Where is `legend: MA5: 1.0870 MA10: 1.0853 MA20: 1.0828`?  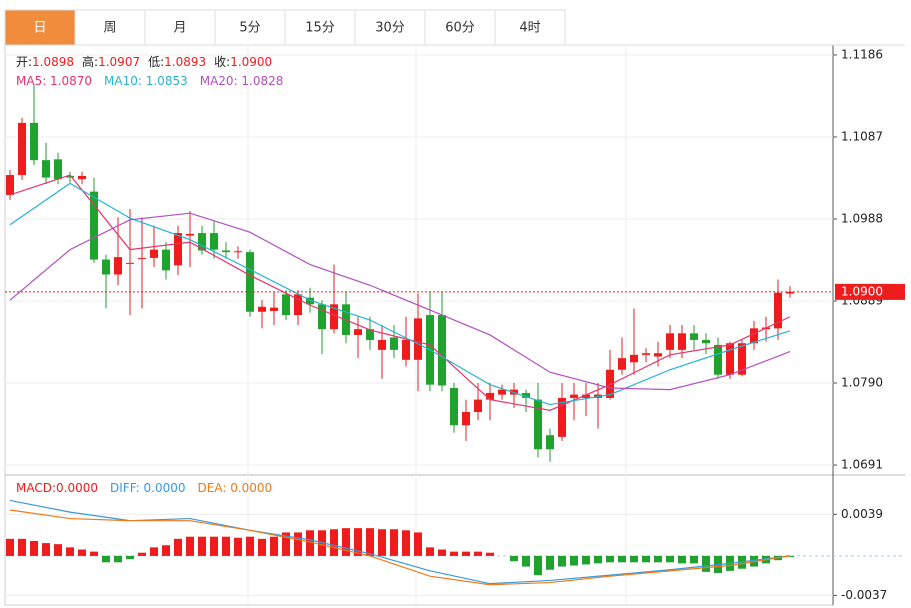
legend: MA5: 1.0870 MA10: 1.0853 MA20: 1.0828 is located at coordinates (149, 81).